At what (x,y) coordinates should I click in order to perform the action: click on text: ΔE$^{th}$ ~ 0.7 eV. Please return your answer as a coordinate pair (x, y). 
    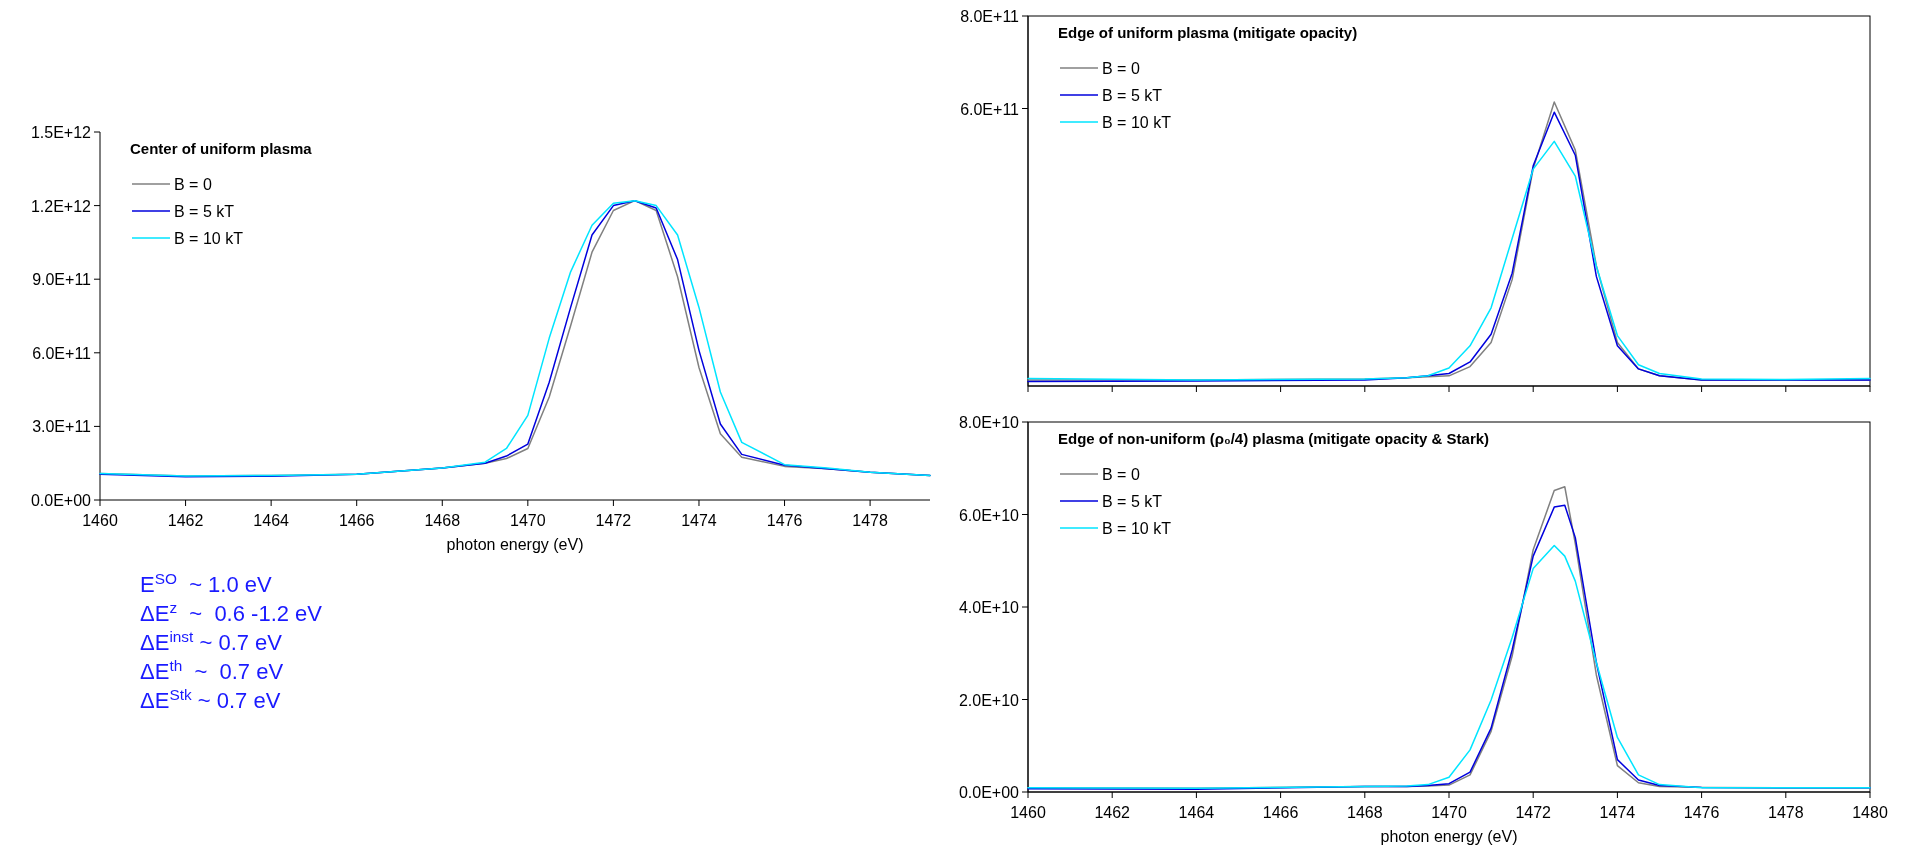
    Looking at the image, I should click on (212, 670).